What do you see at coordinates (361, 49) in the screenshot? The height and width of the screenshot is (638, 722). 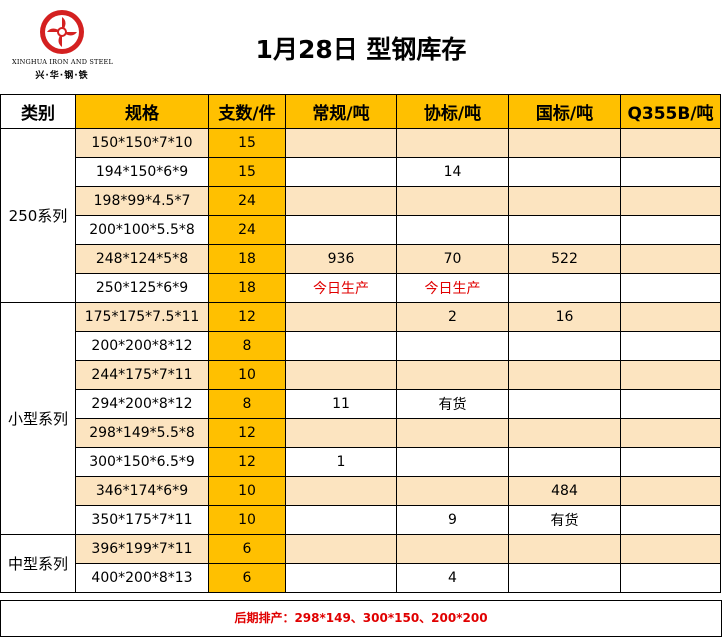 I see `page-title: 1月28日 型钢库存` at bounding box center [361, 49].